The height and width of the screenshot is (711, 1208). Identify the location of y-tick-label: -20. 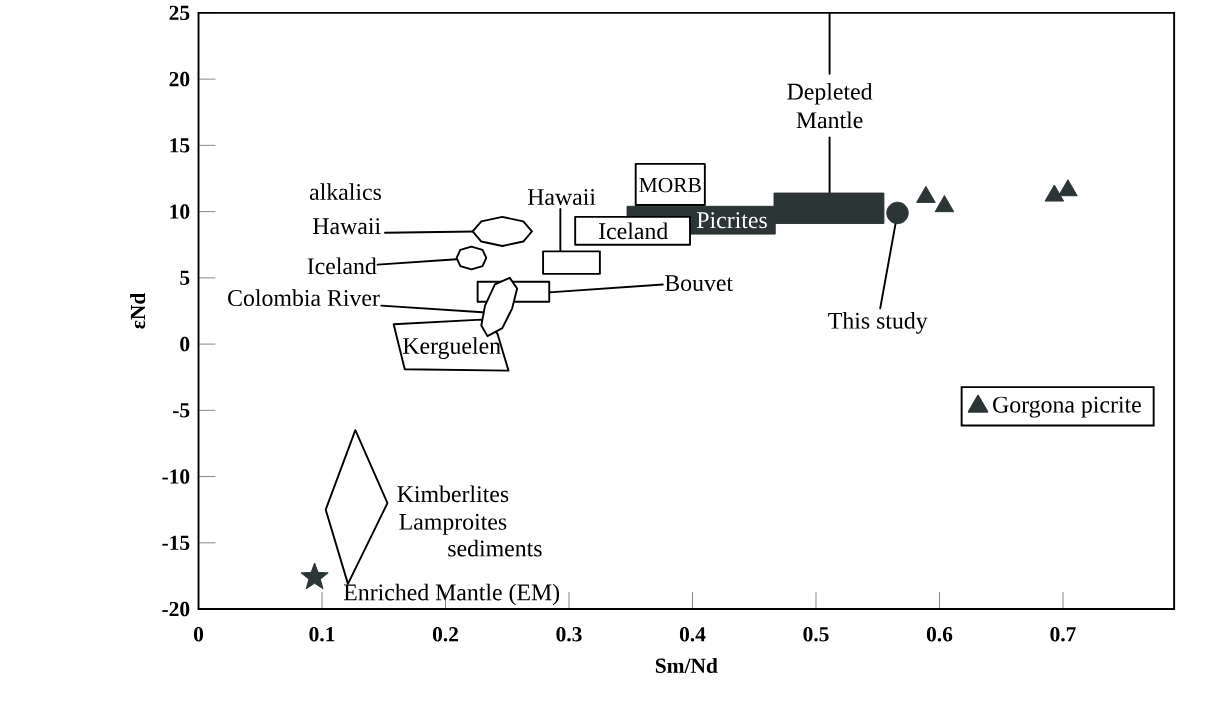
(176, 609).